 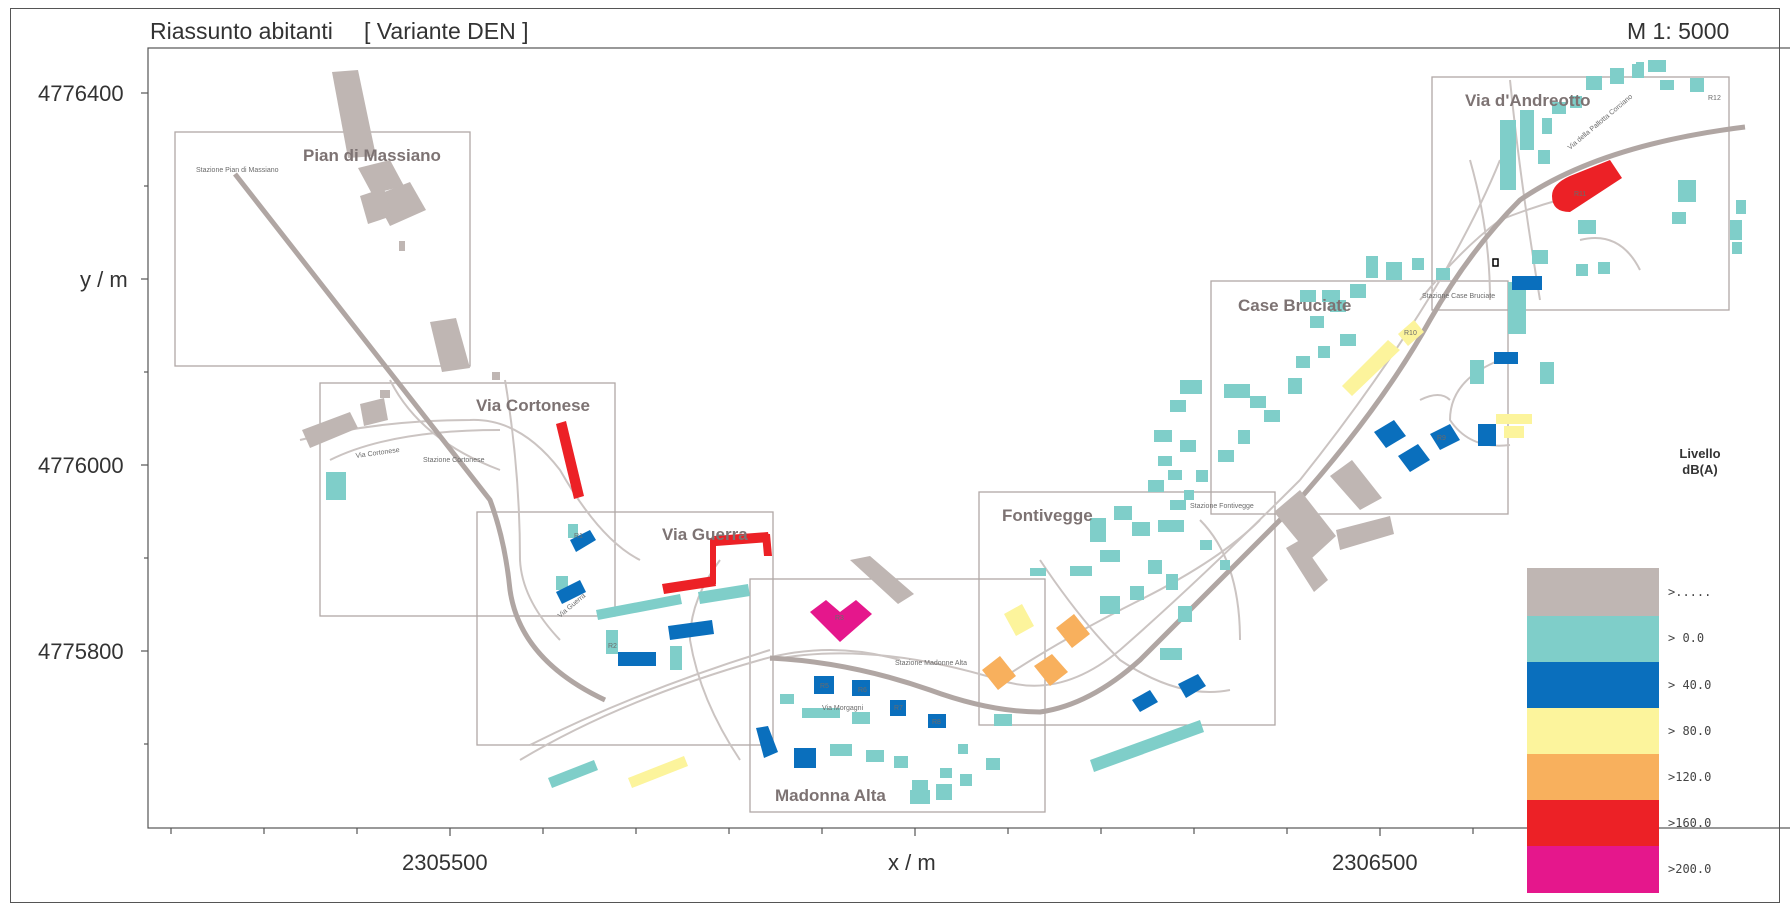 What do you see at coordinates (1294, 305) in the screenshot?
I see `area-title-case-bruciate: Case Bruciate` at bounding box center [1294, 305].